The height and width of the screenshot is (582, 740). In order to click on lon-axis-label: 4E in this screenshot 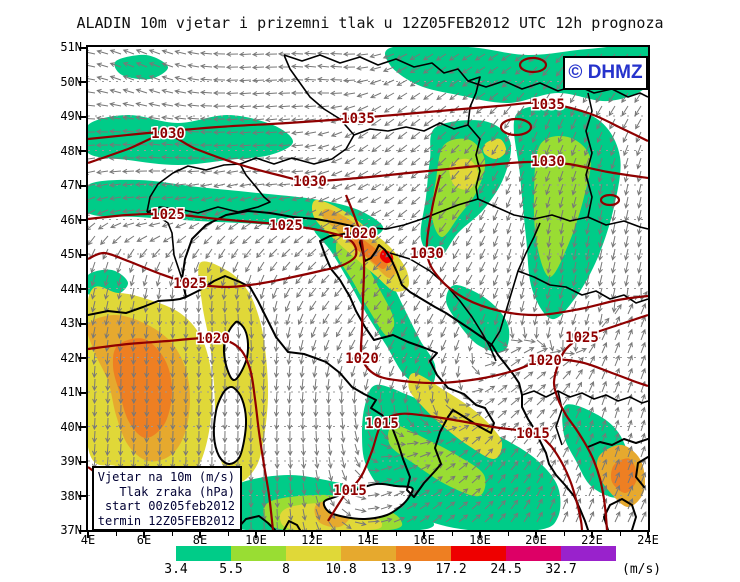, I will do `click(88, 540)`.